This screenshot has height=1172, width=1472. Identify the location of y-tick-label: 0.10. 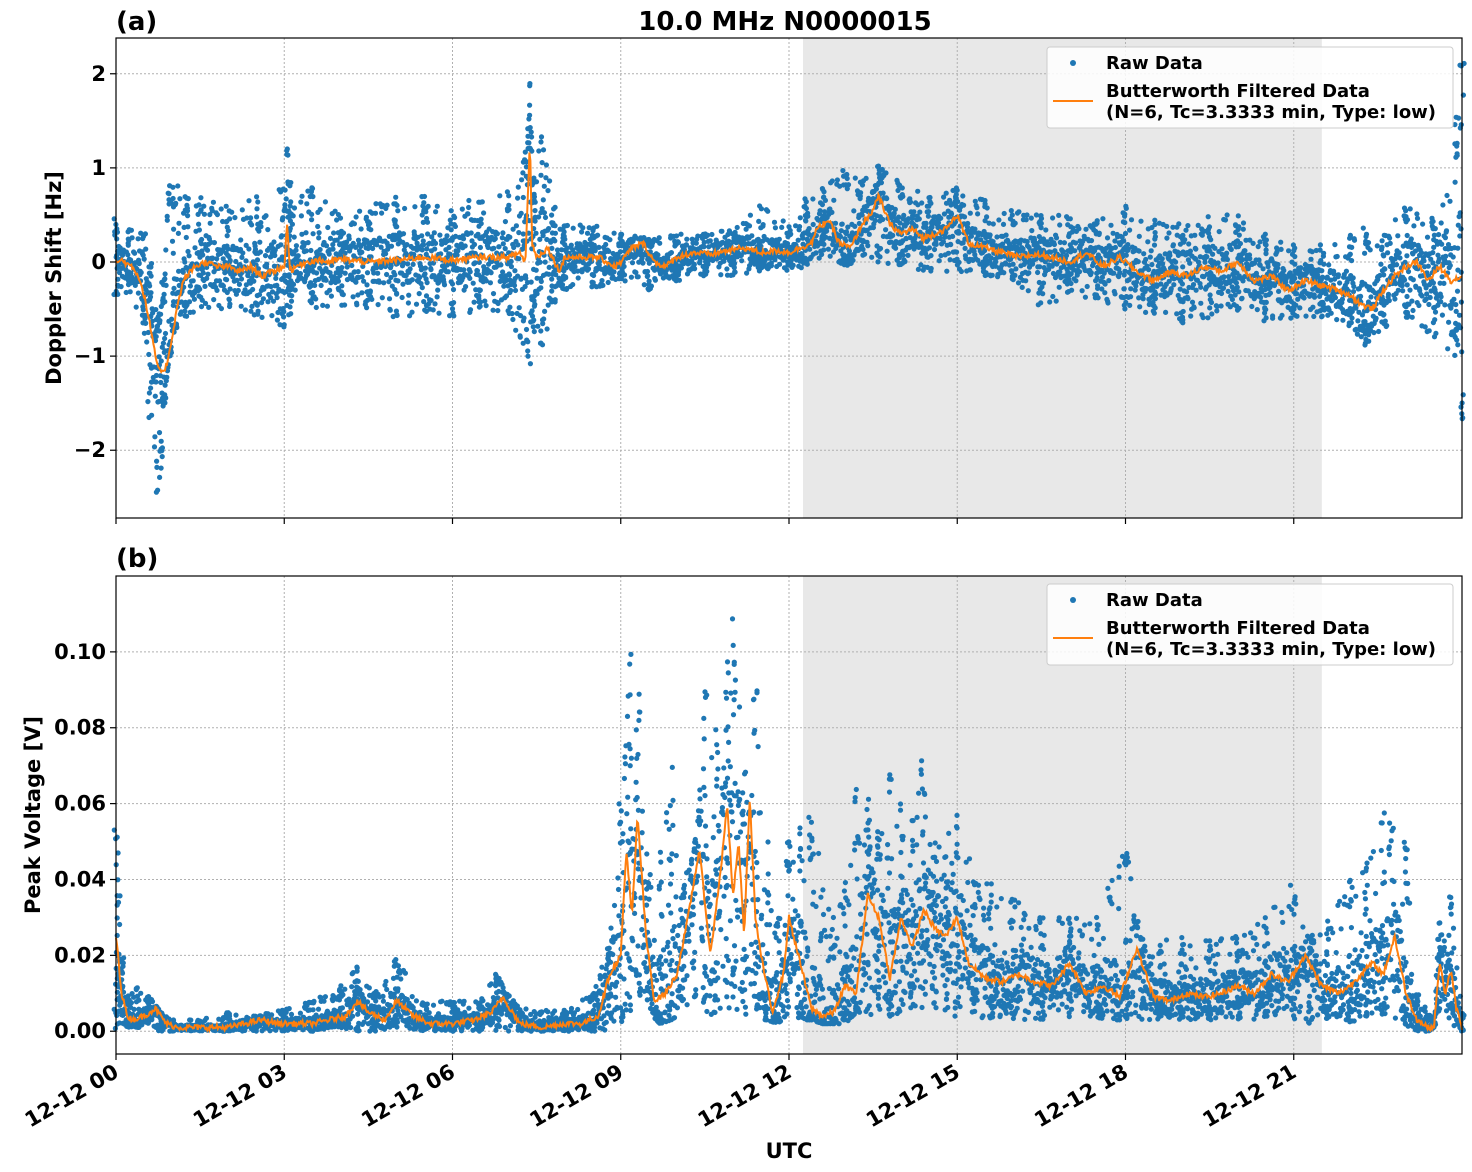
(80, 652).